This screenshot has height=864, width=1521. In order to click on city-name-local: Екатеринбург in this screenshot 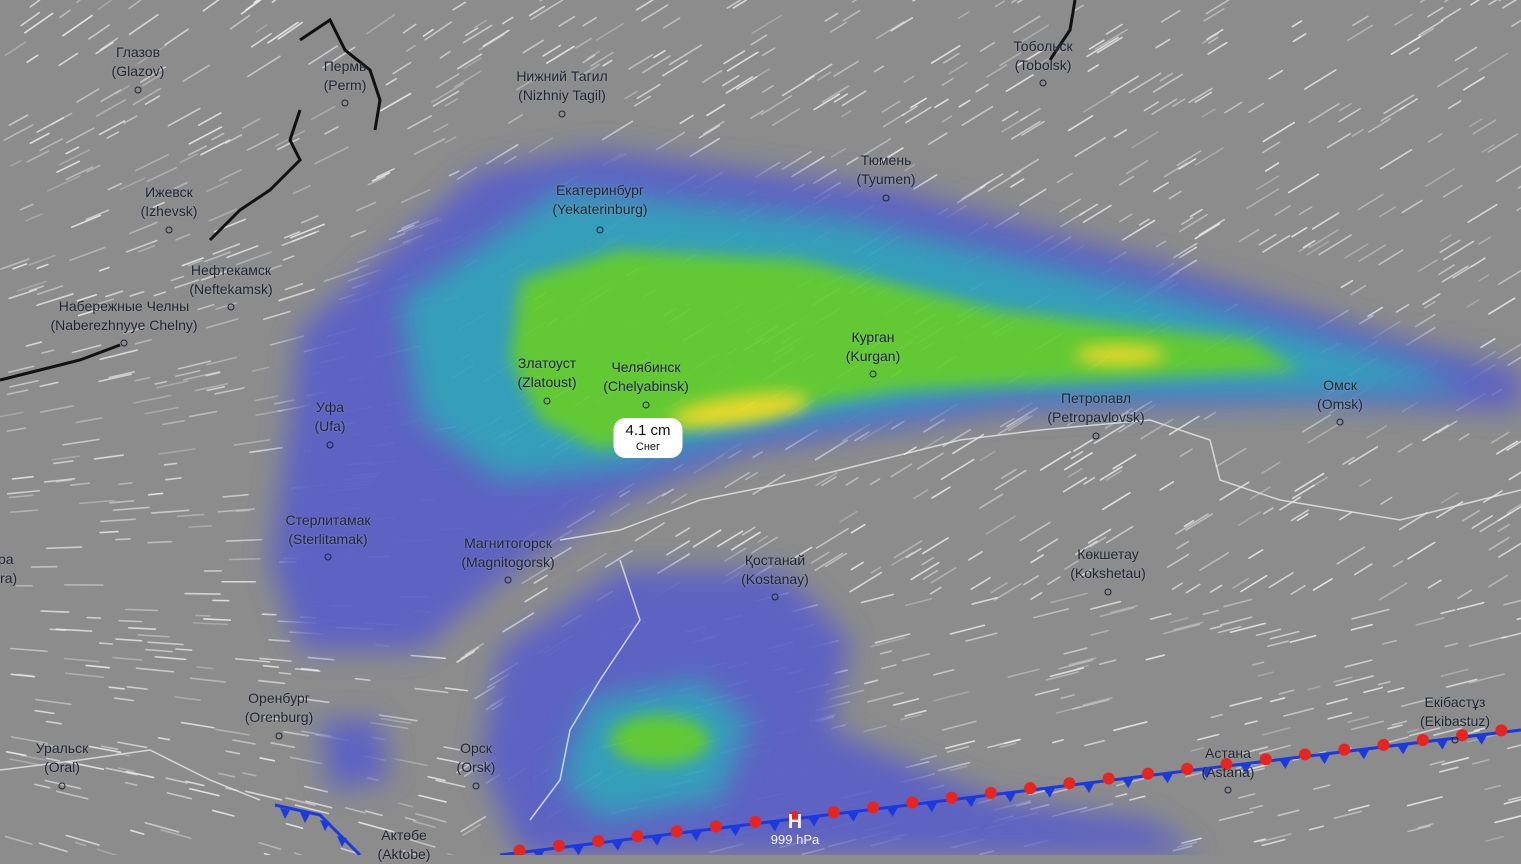, I will do `click(599, 190)`.